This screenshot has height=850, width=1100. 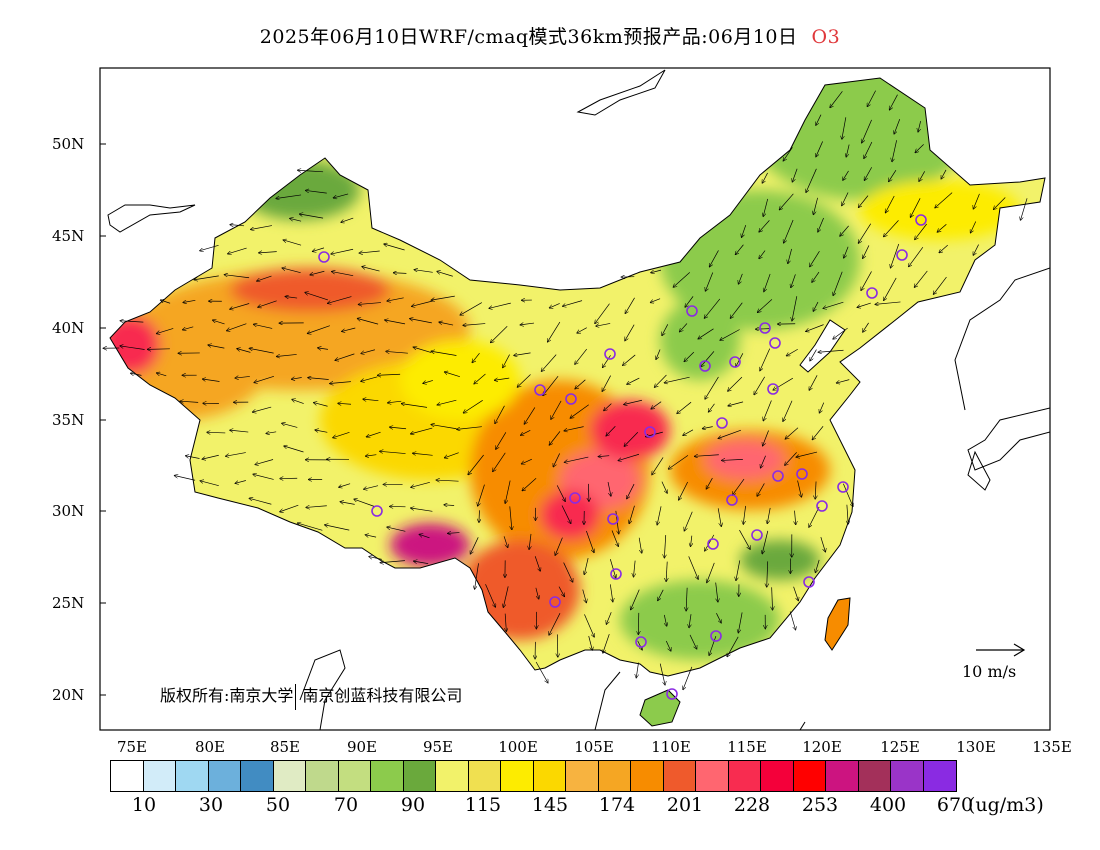 I want to click on copyright-notice: 版权所有:南京大学 南京创蓝科技有限公司, so click(x=311, y=696).